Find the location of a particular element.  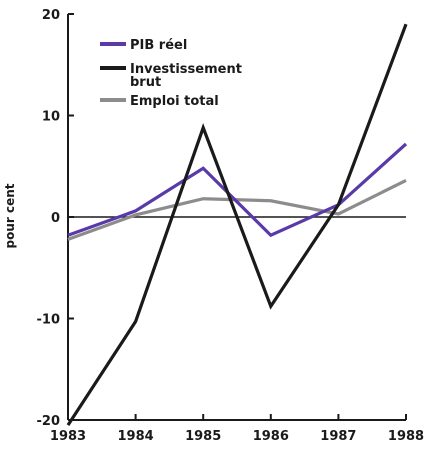

x-tick-label: 1985 is located at coordinates (203, 436).